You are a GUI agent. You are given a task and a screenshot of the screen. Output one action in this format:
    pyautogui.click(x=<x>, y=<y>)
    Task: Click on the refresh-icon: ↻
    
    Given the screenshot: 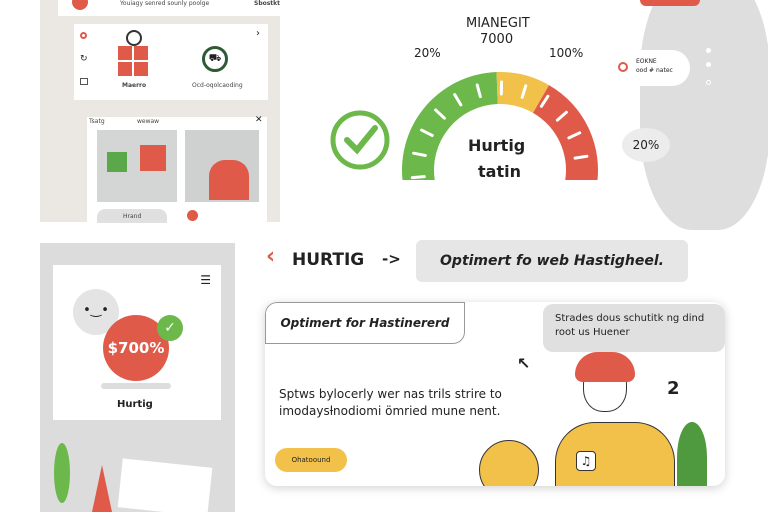 What is the action you would take?
    pyautogui.click(x=84, y=59)
    